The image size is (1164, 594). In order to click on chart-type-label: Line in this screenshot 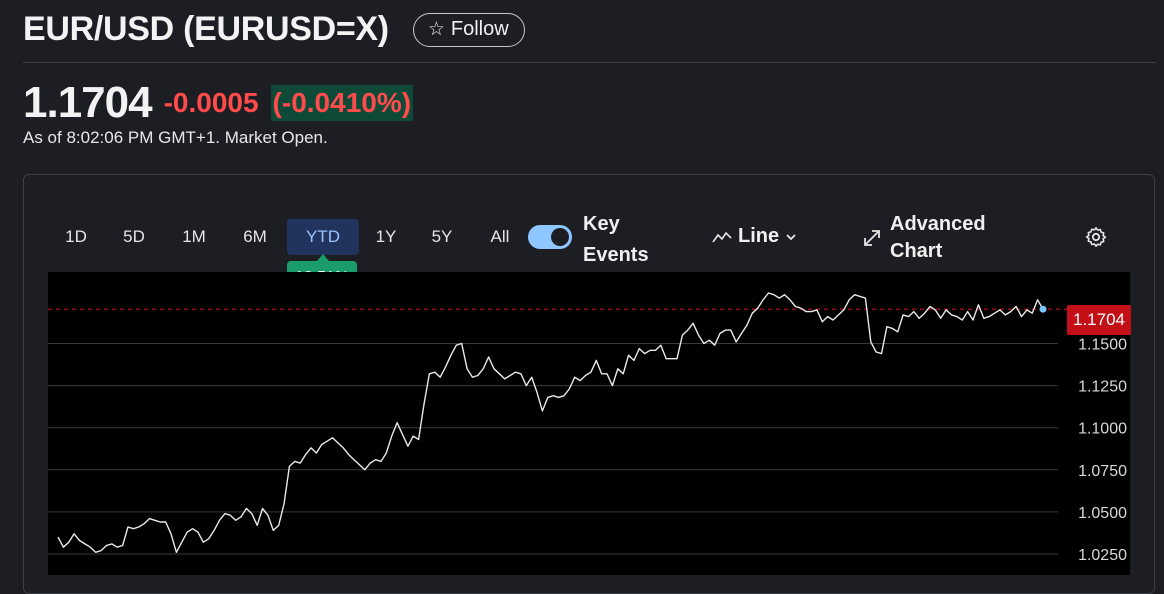, I will do `click(759, 236)`.